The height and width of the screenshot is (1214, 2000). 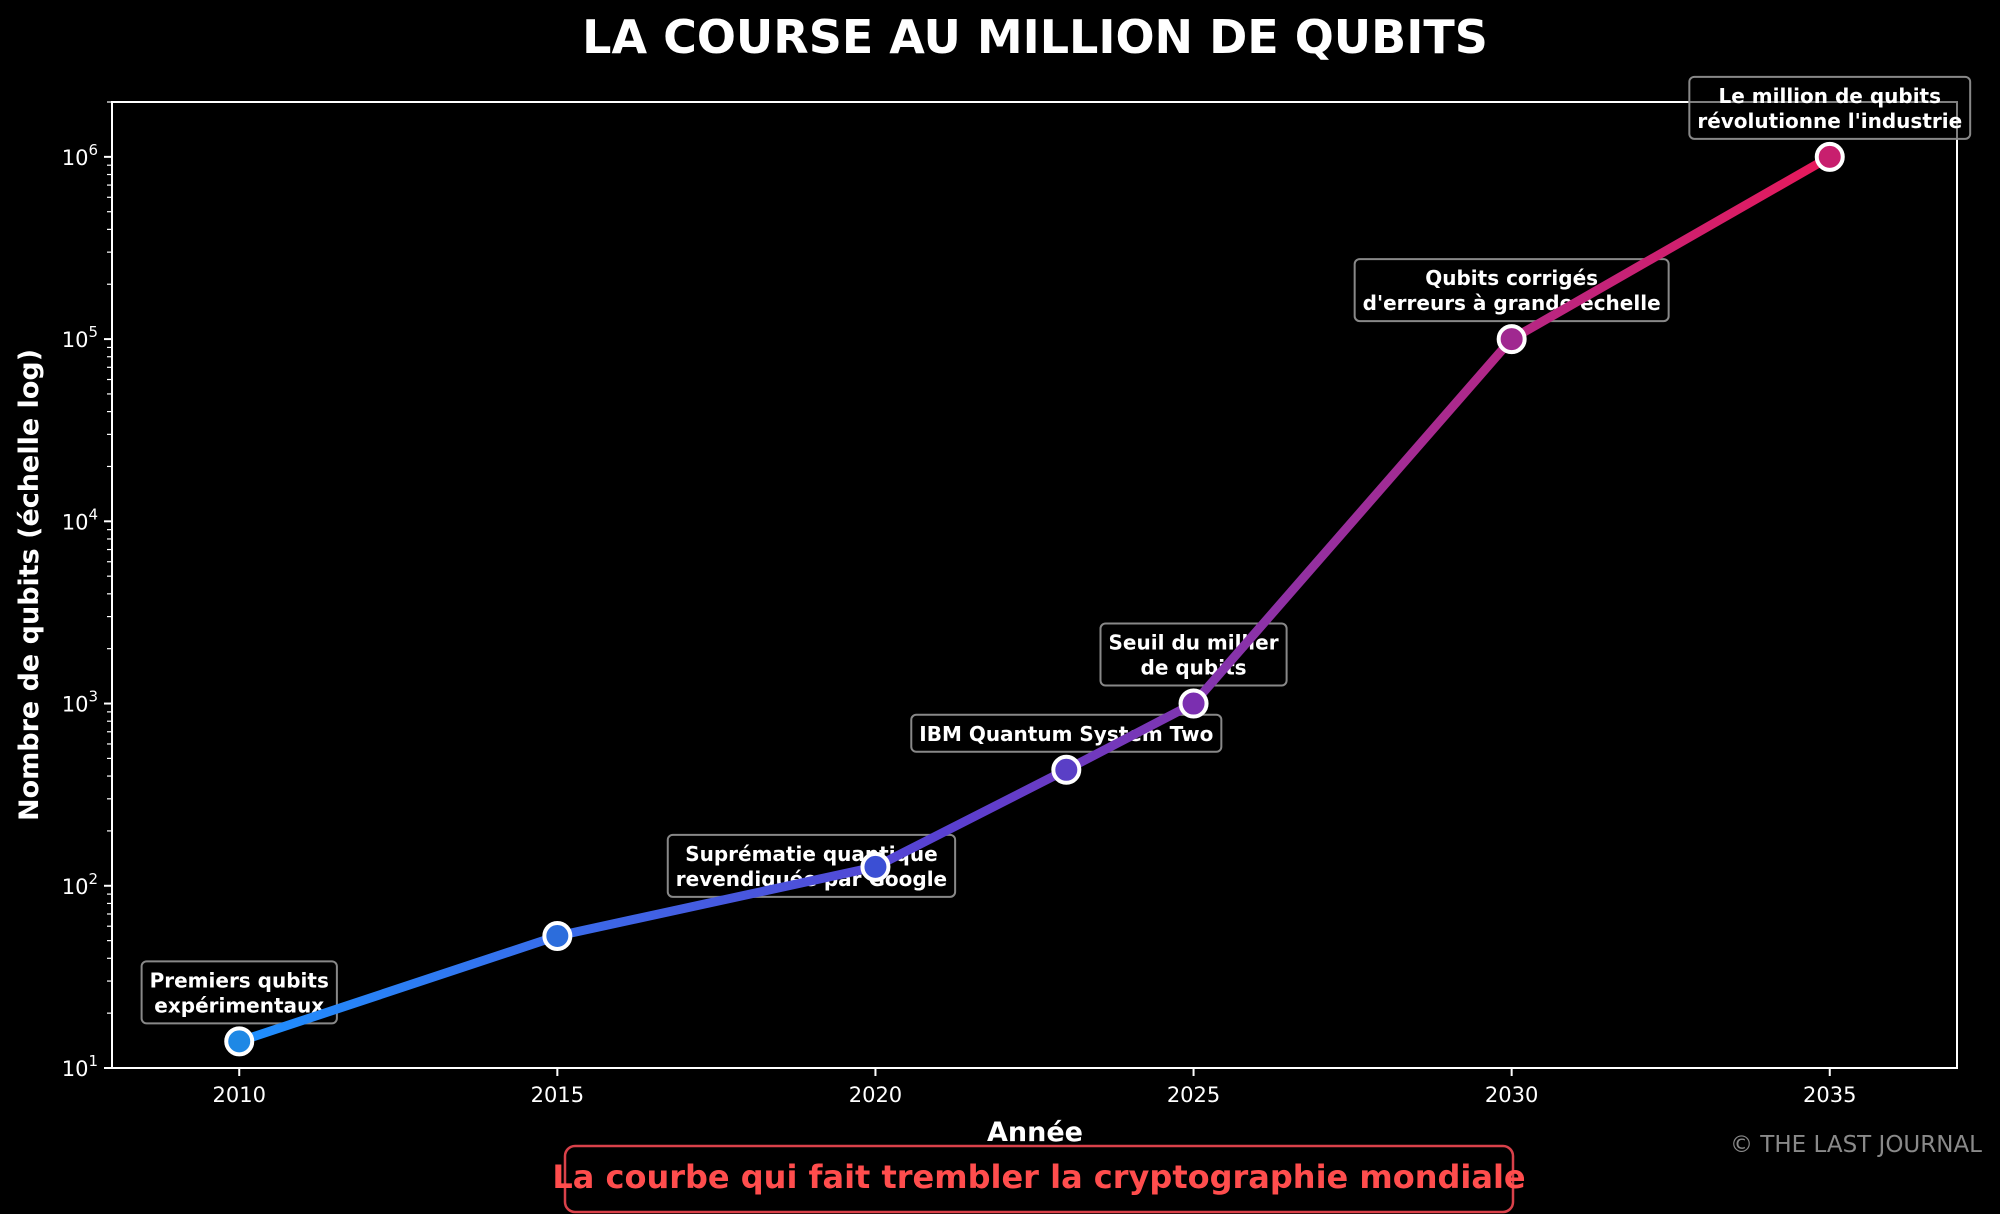 I want to click on chart-title: LA COURSE AU MILLION DE QUBITS, so click(x=1035, y=37).